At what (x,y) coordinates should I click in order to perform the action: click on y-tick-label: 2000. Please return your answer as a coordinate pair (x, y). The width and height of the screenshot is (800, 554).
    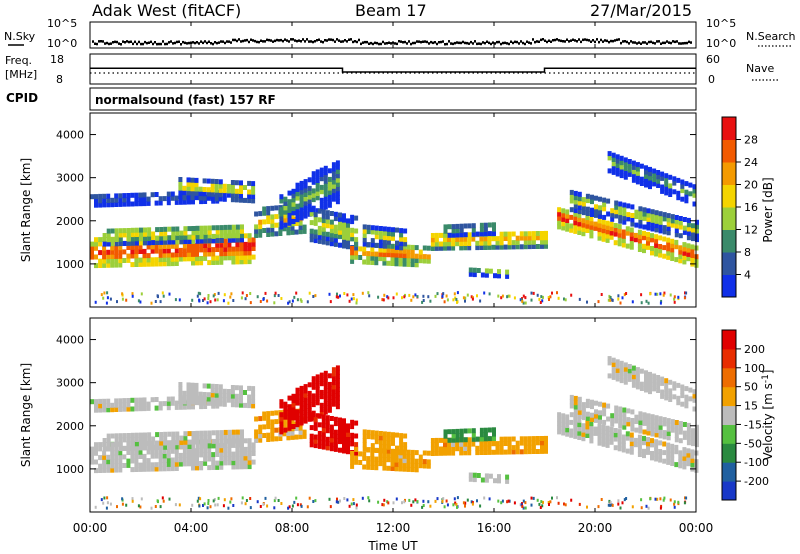
    Looking at the image, I should click on (70, 426).